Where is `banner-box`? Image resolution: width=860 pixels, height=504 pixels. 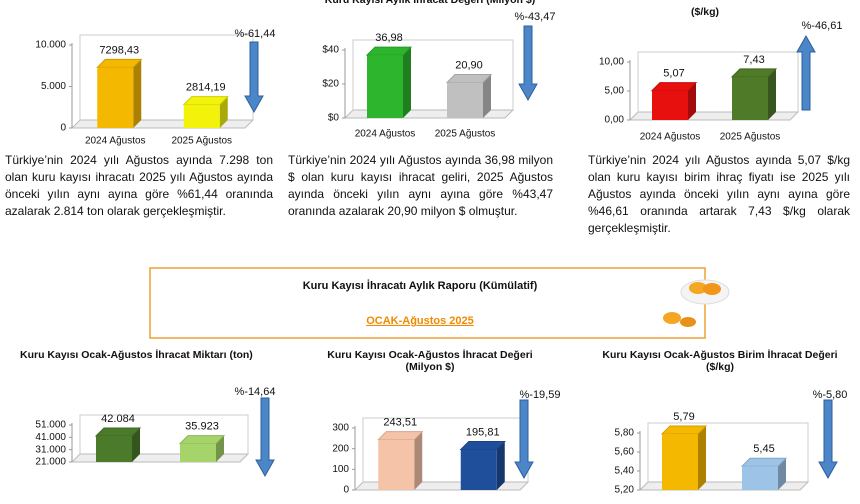 banner-box is located at coordinates (427, 303).